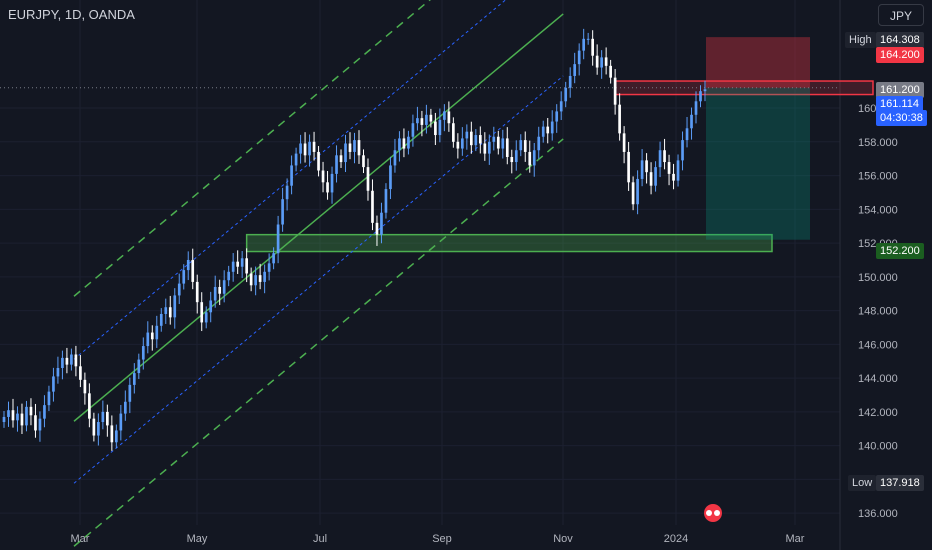  What do you see at coordinates (713, 513) in the screenshot?
I see `tradingview-logo-icon` at bounding box center [713, 513].